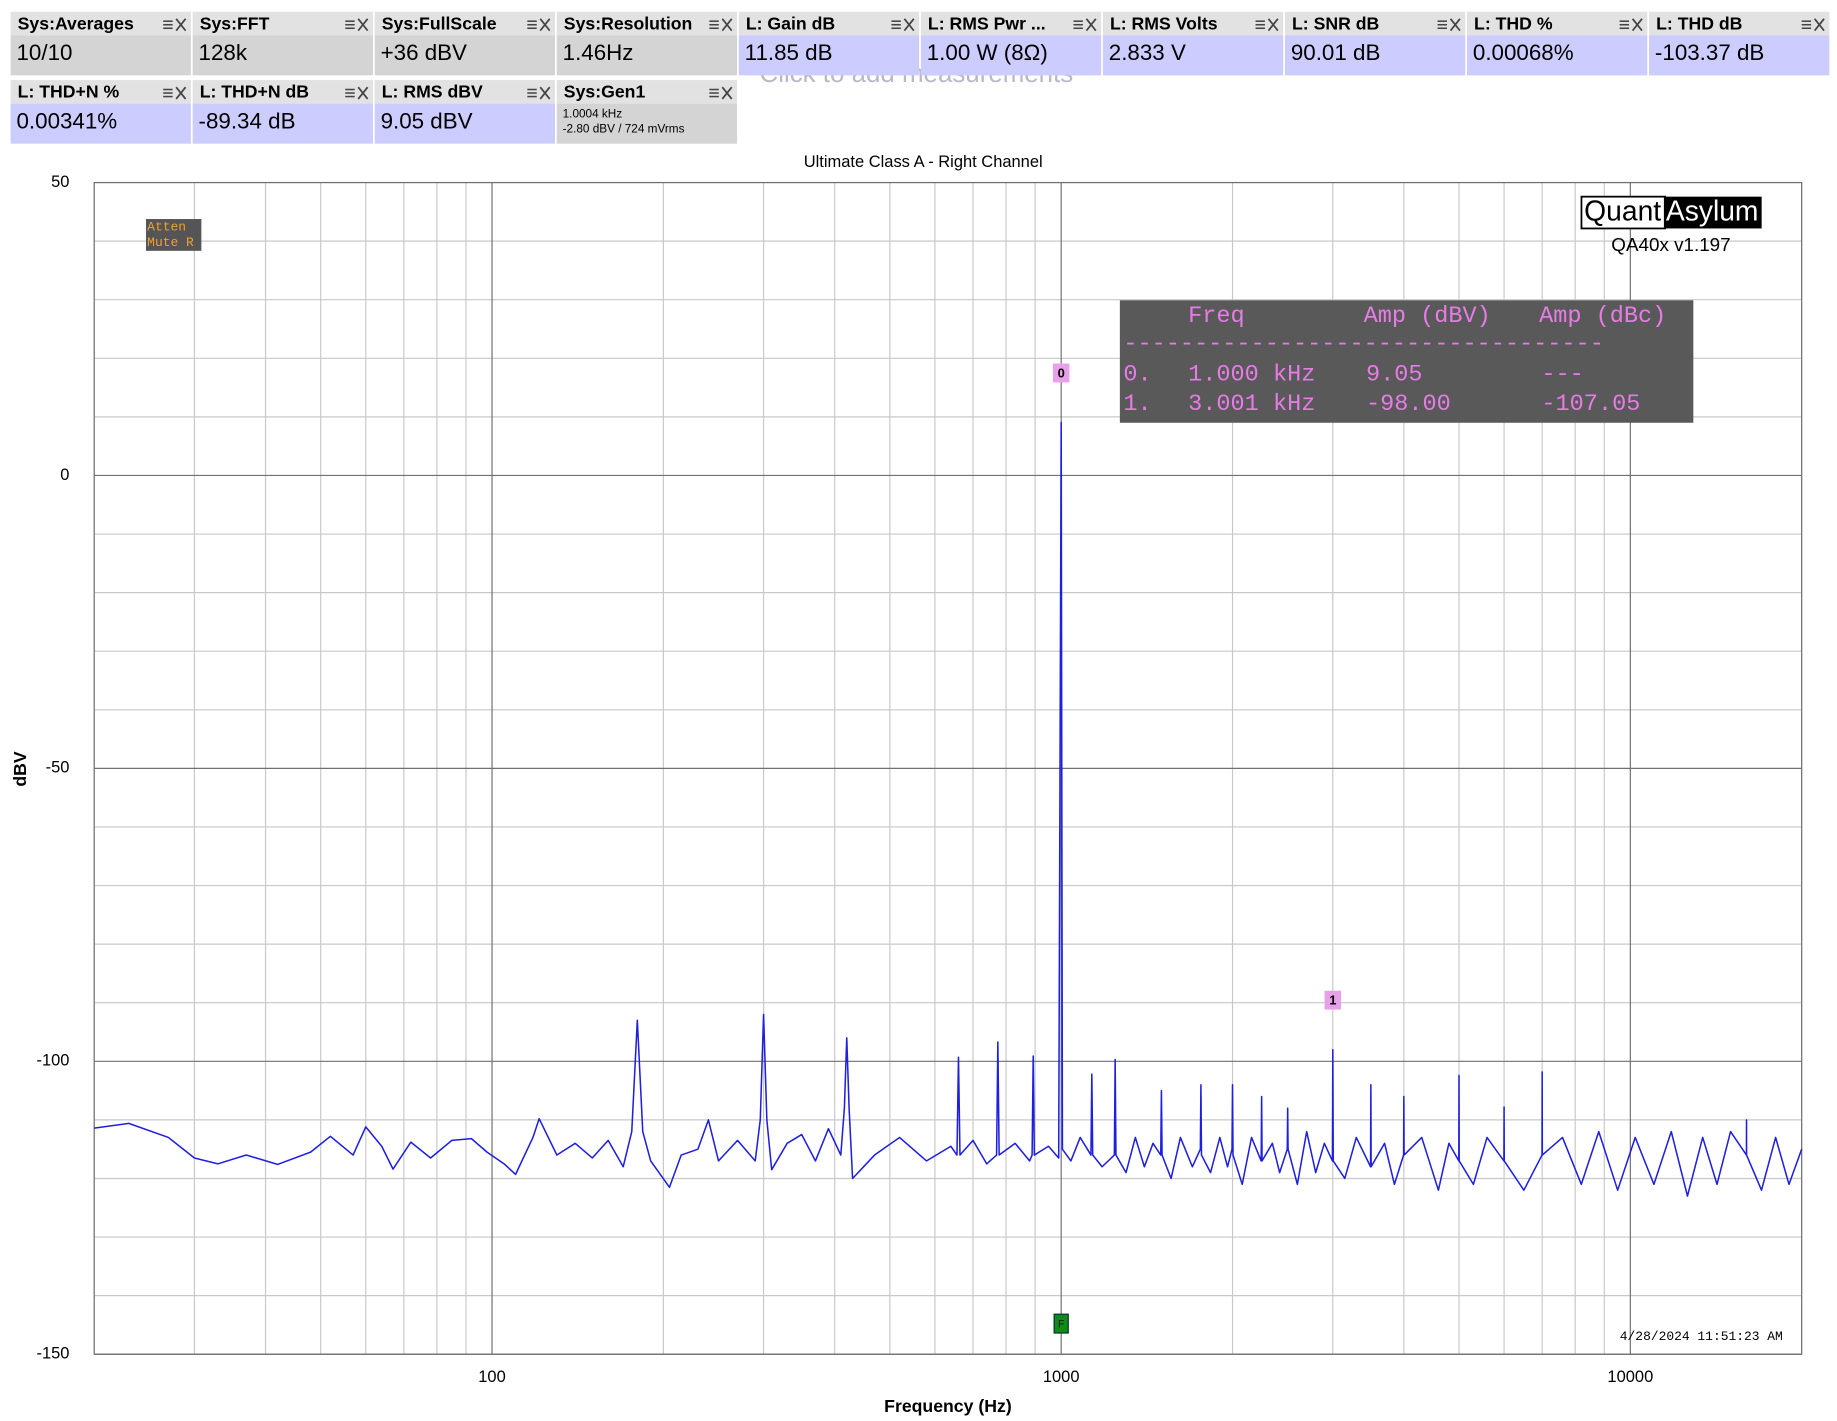 This screenshot has height=1421, width=1837. Describe the element at coordinates (439, 23) in the screenshot. I see `tile-title: Sys:FullScale` at that location.